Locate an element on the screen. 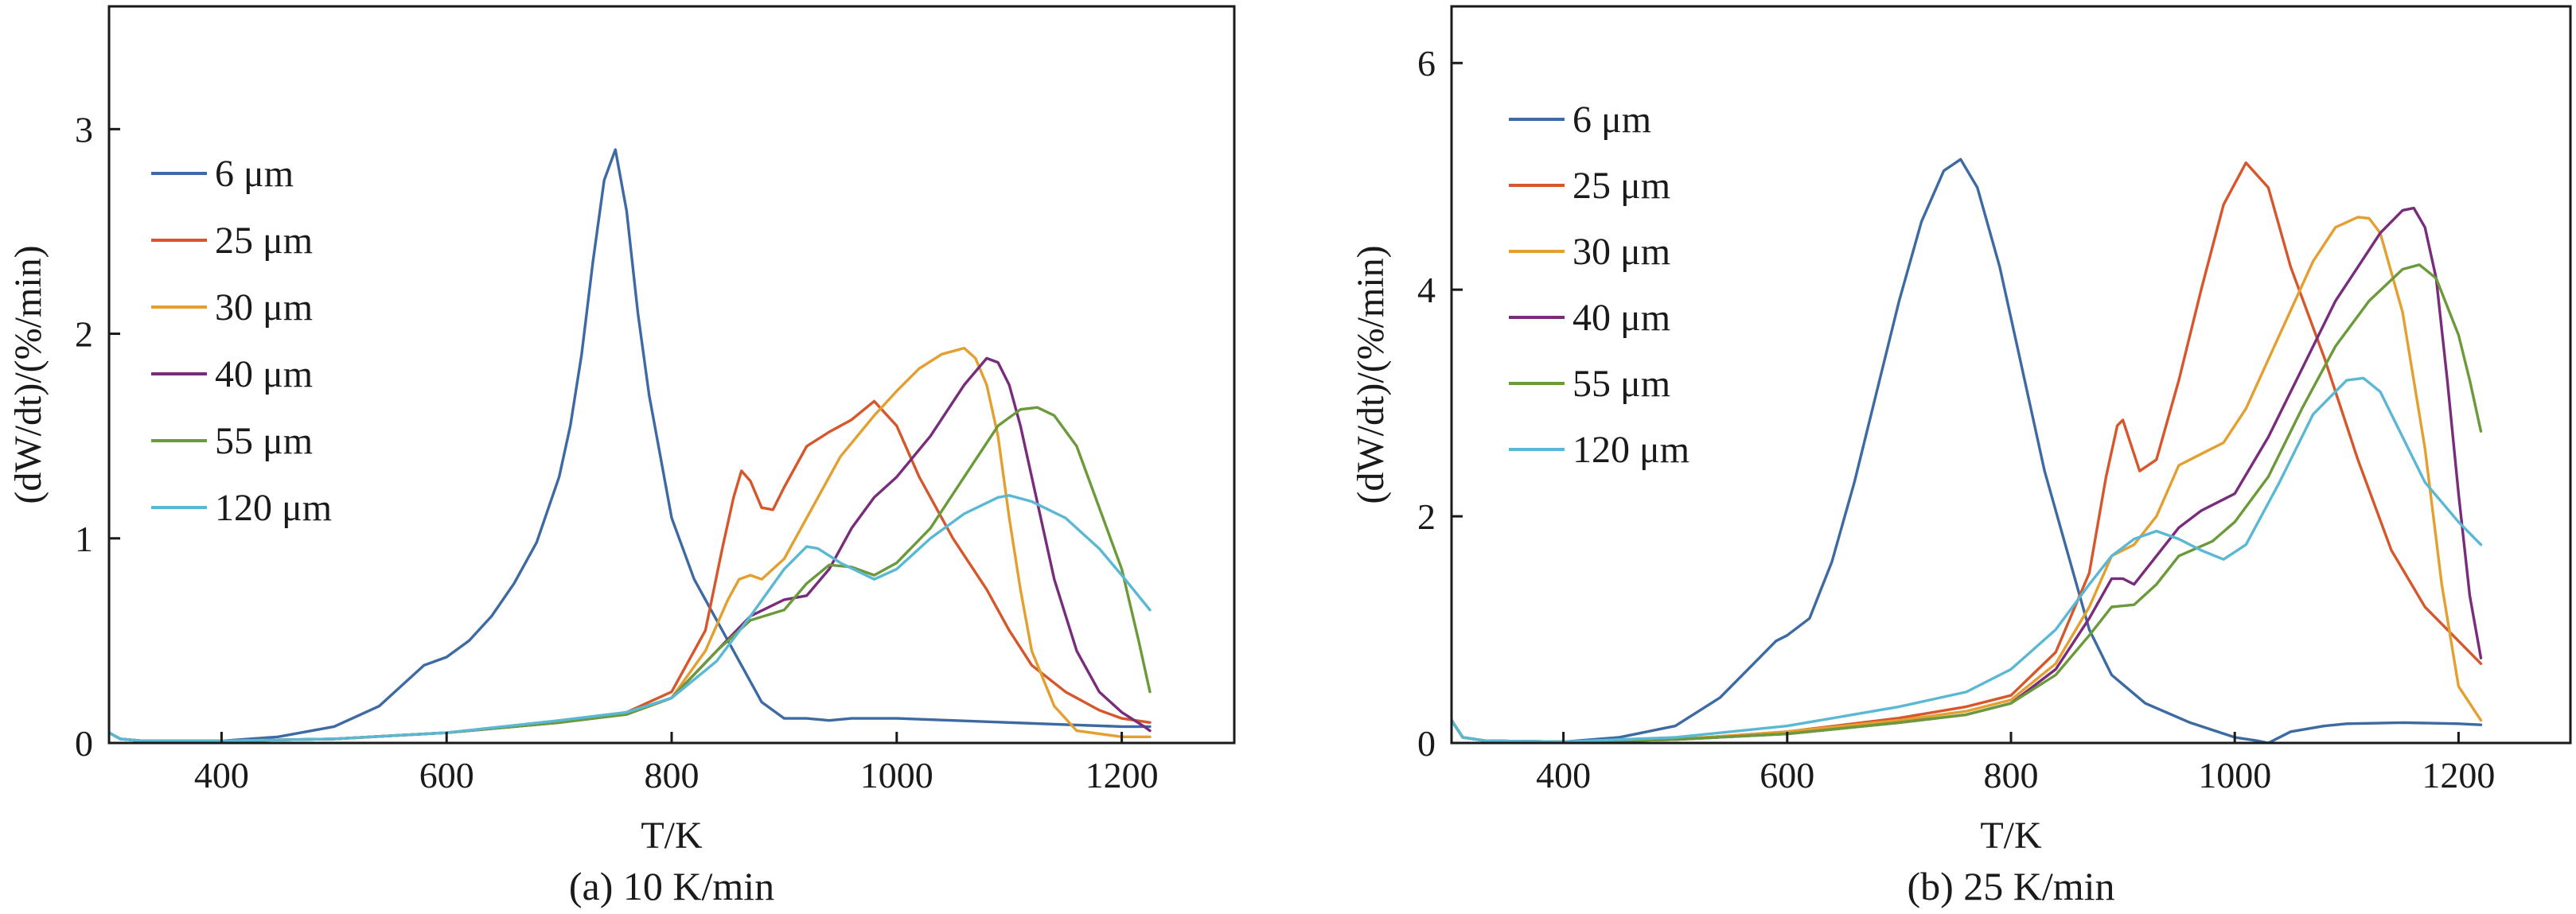 This screenshot has width=2576, height=914. panel-caption: (b) 25 K/min is located at coordinates (2011, 886).